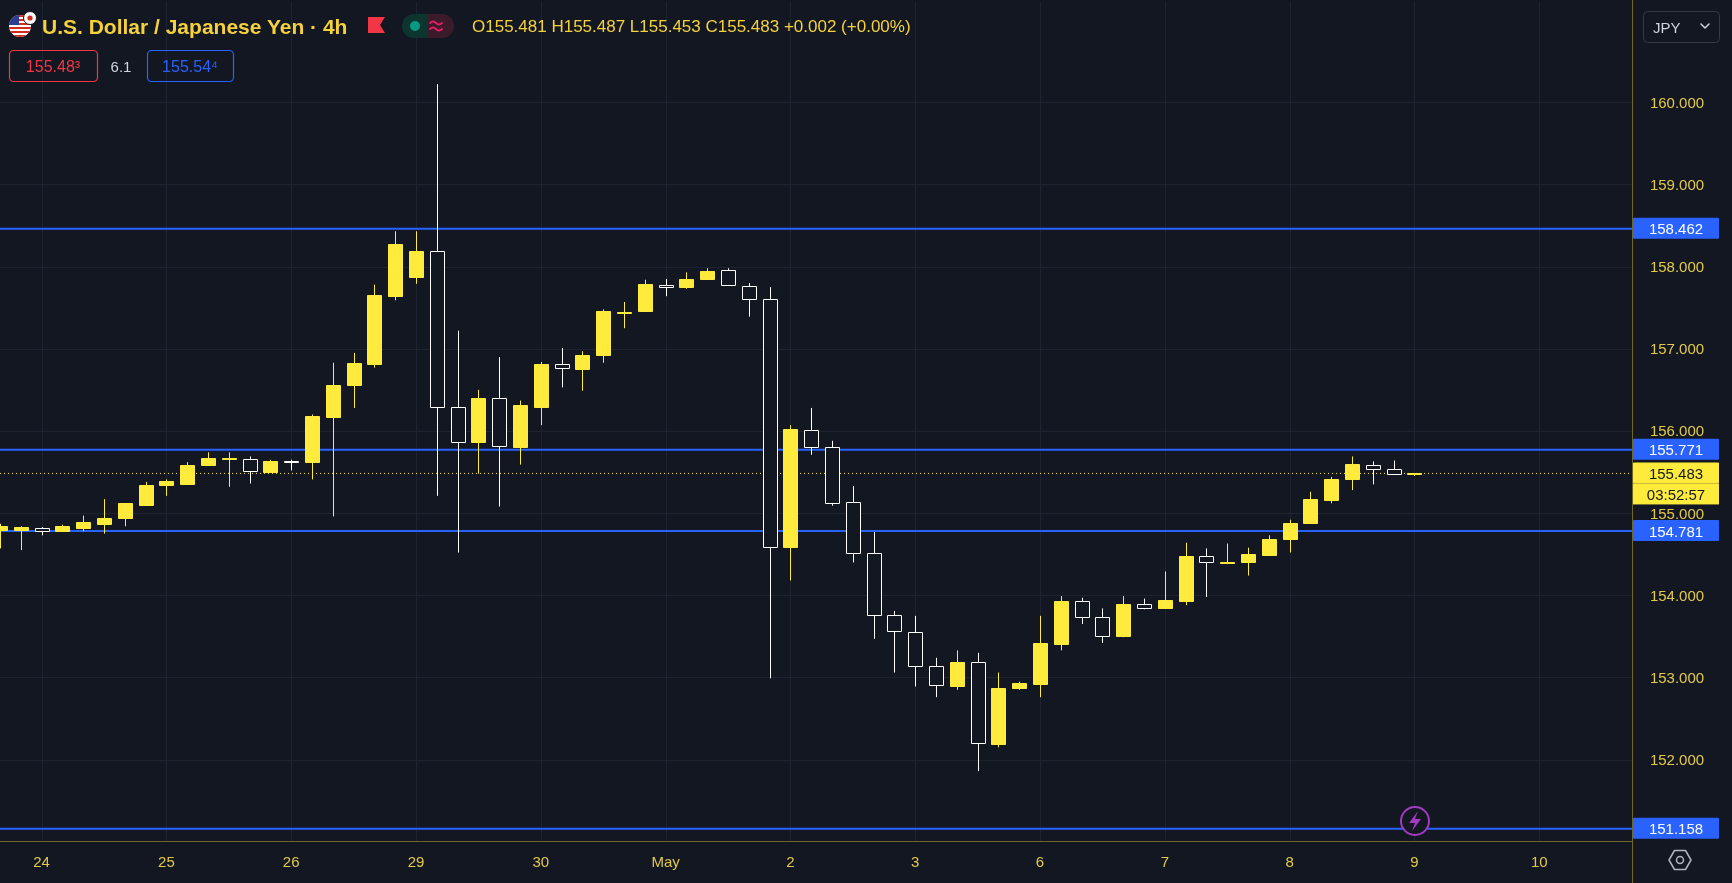 The height and width of the screenshot is (883, 1732). I want to click on y-tick-label: 152.000, so click(1677, 760).